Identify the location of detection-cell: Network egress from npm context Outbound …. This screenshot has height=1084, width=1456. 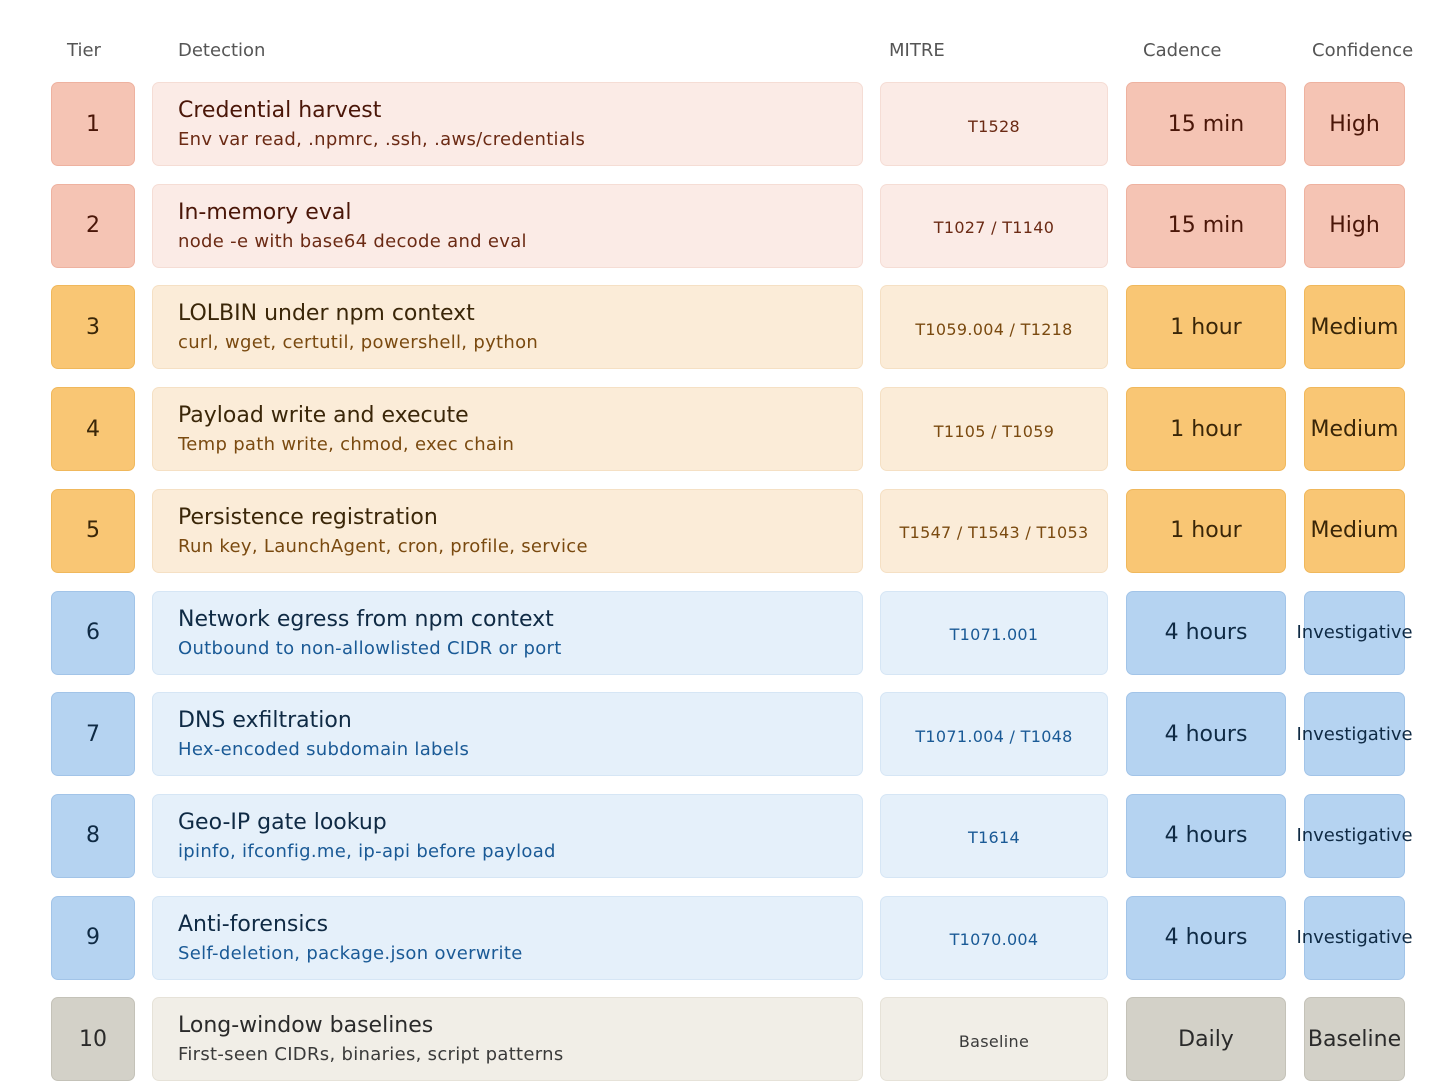
(507, 632).